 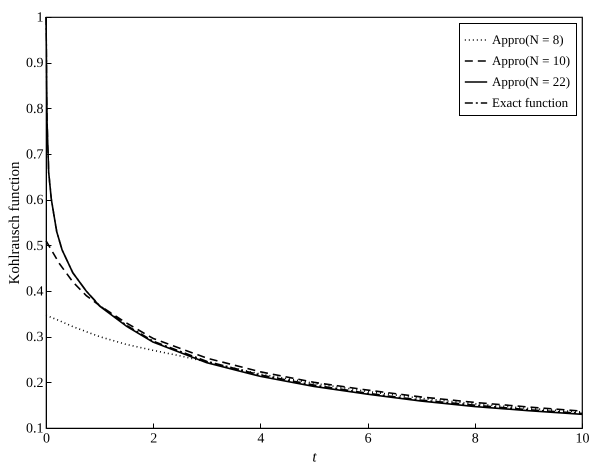 What do you see at coordinates (15, 222) in the screenshot?
I see `y-axis-title: Kohlrausch function` at bounding box center [15, 222].